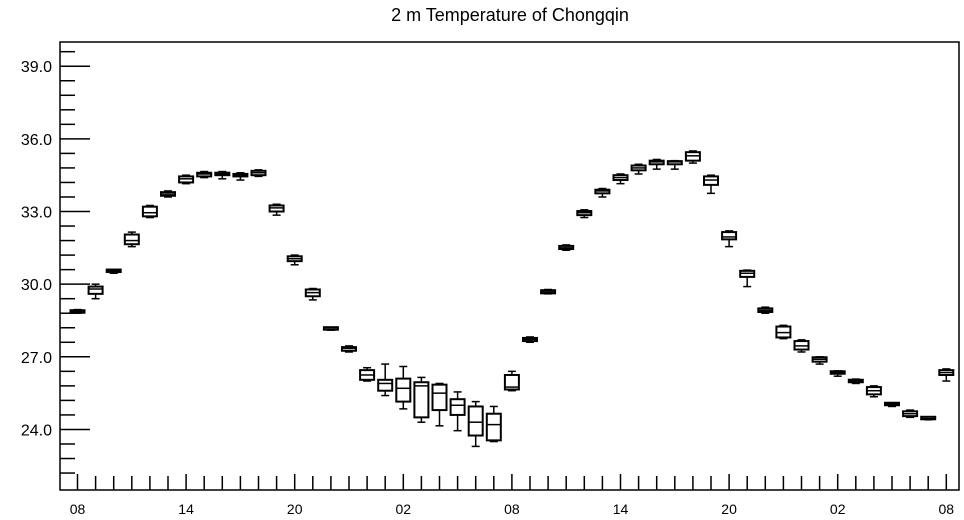 The width and height of the screenshot is (964, 520). Describe the element at coordinates (36, 358) in the screenshot. I see `y-tick-label: 27.0` at that location.